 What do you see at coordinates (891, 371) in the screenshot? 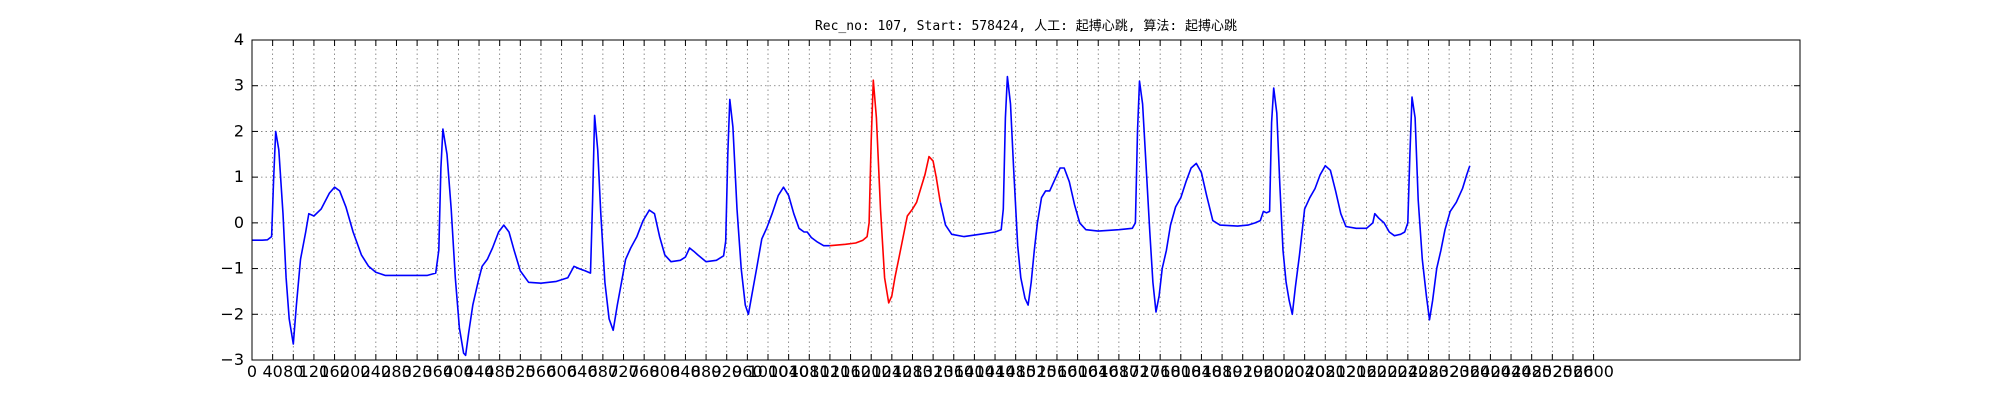
I see `x-tick-label: 1240` at bounding box center [891, 371].